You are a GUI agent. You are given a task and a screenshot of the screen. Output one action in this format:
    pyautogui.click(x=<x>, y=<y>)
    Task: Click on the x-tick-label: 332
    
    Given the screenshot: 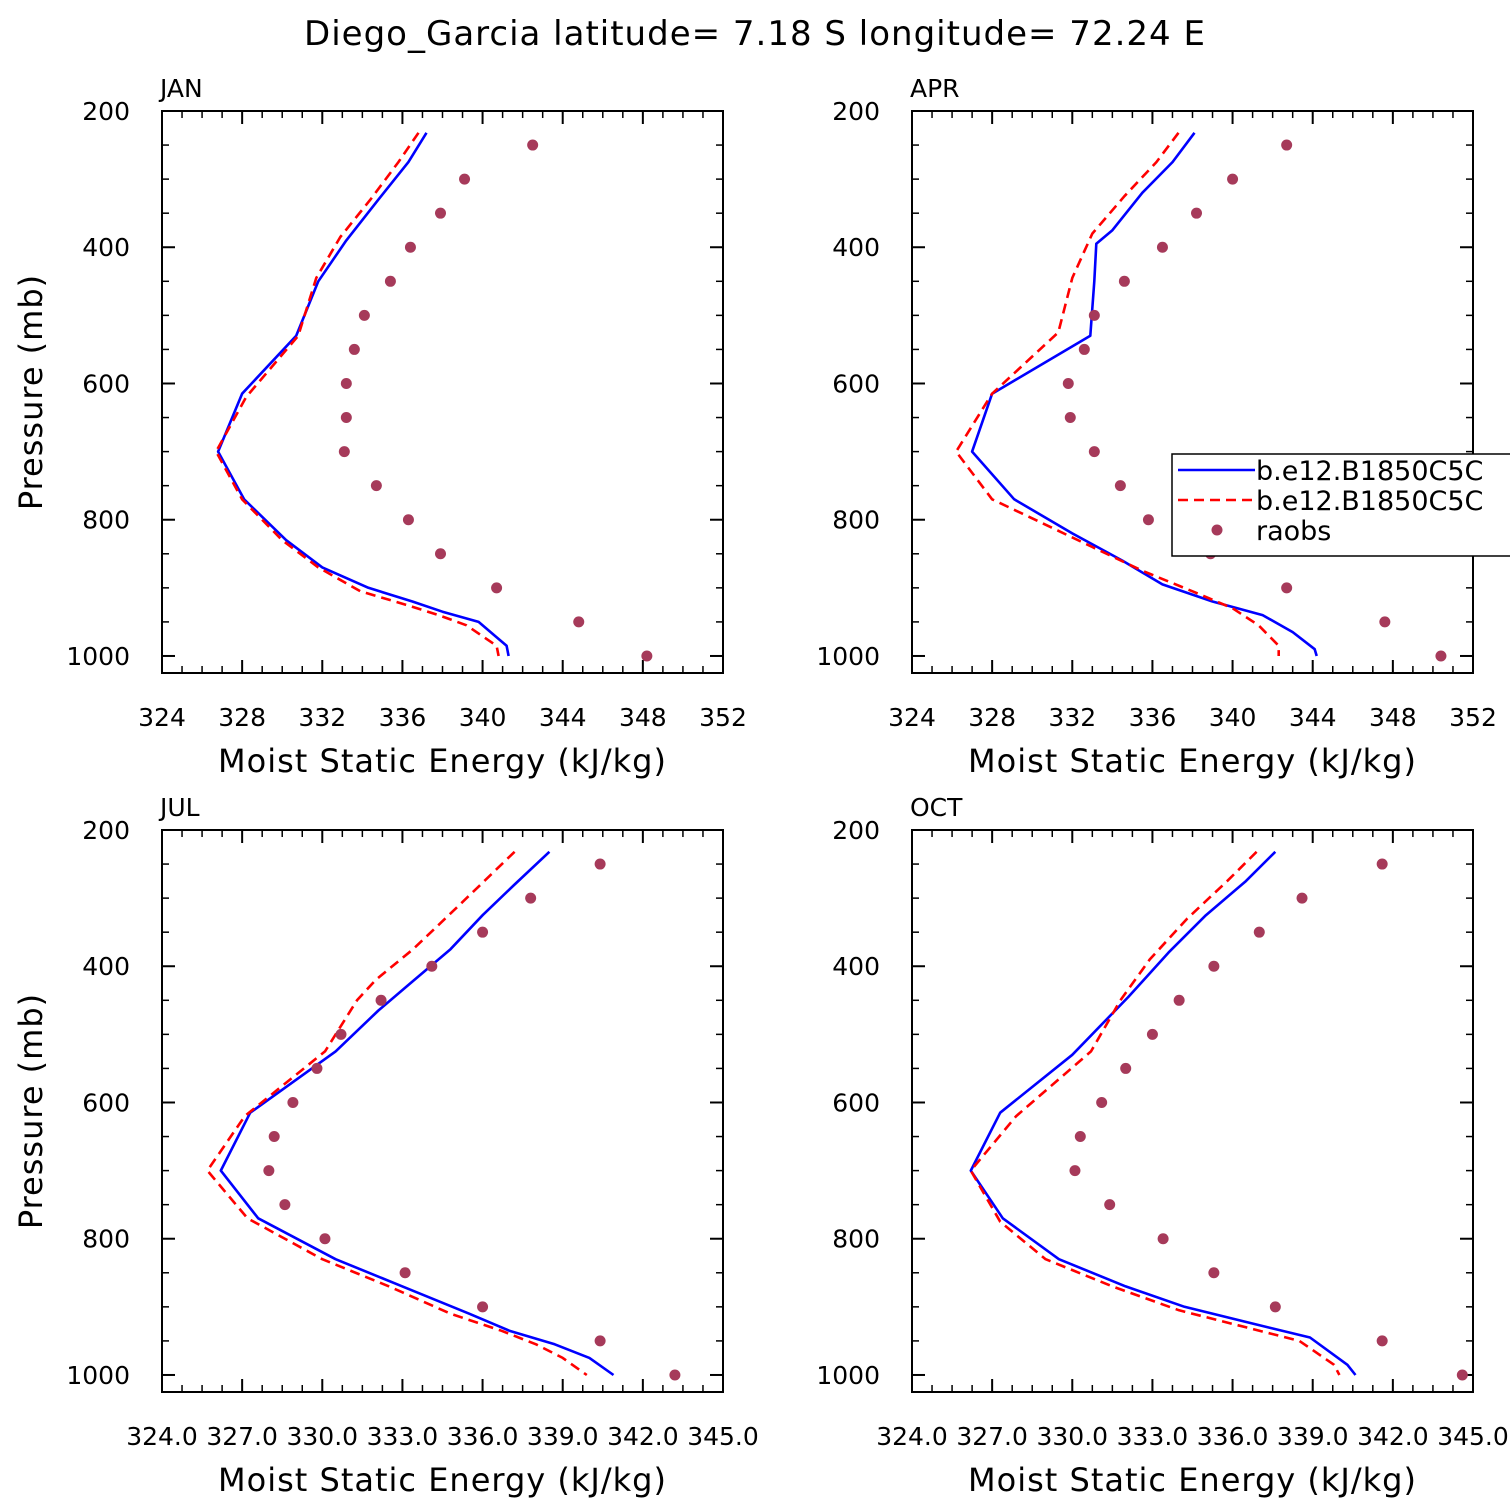 What is the action you would take?
    pyautogui.click(x=322, y=717)
    